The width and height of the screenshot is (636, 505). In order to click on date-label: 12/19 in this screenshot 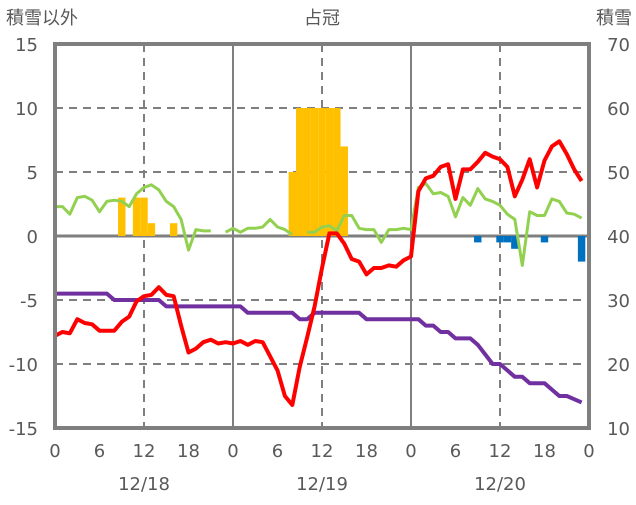, I will do `click(322, 484)`.